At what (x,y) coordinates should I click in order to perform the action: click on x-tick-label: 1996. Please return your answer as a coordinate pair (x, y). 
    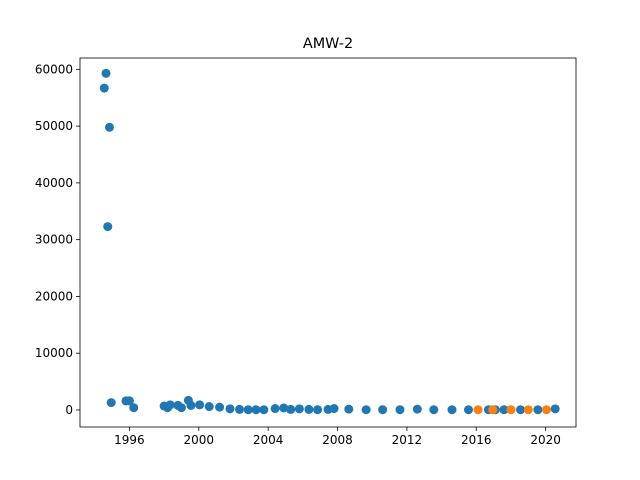
    Looking at the image, I should click on (129, 440).